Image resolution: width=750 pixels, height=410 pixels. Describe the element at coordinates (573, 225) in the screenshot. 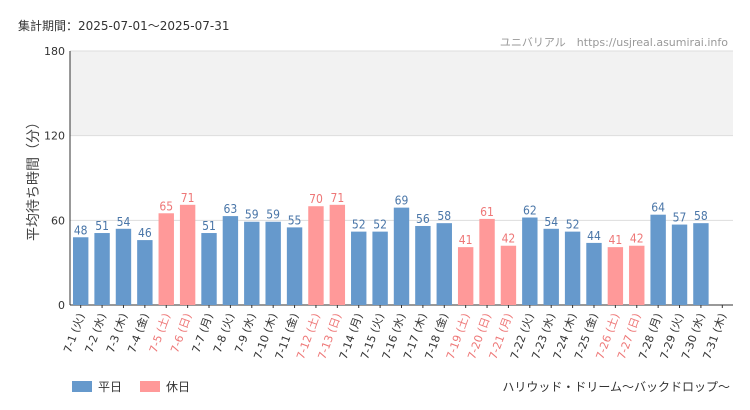

I see `value-label-24: 52` at that location.